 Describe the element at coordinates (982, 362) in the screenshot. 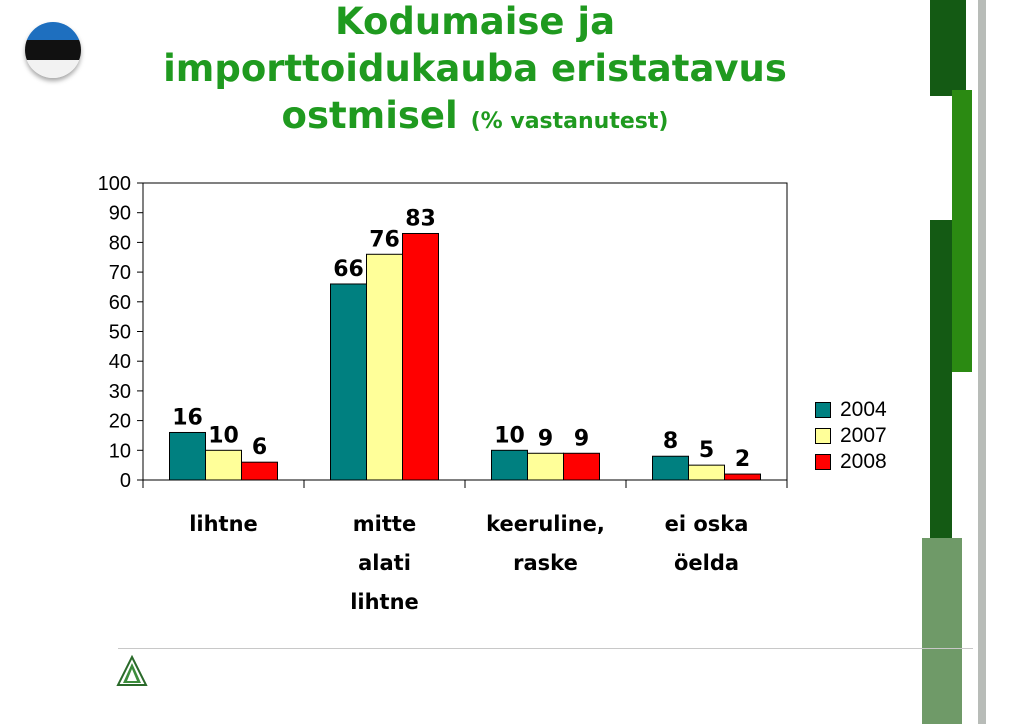

I see `deco-bar-grey` at that location.